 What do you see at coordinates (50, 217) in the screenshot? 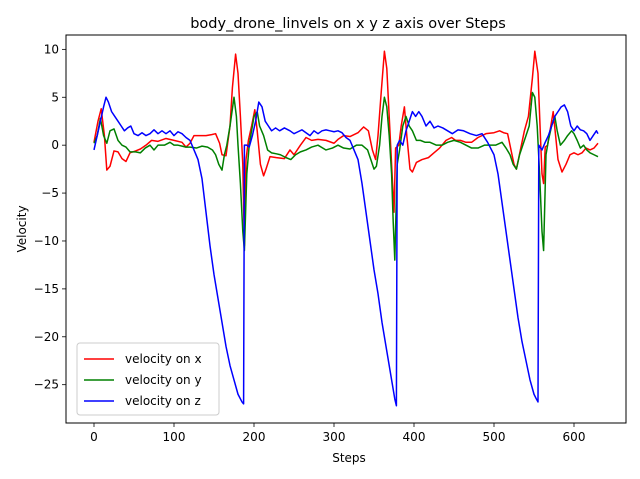
I see `y-axis: 10 5 0 −5 −10 −15 −20 −25` at bounding box center [50, 217].